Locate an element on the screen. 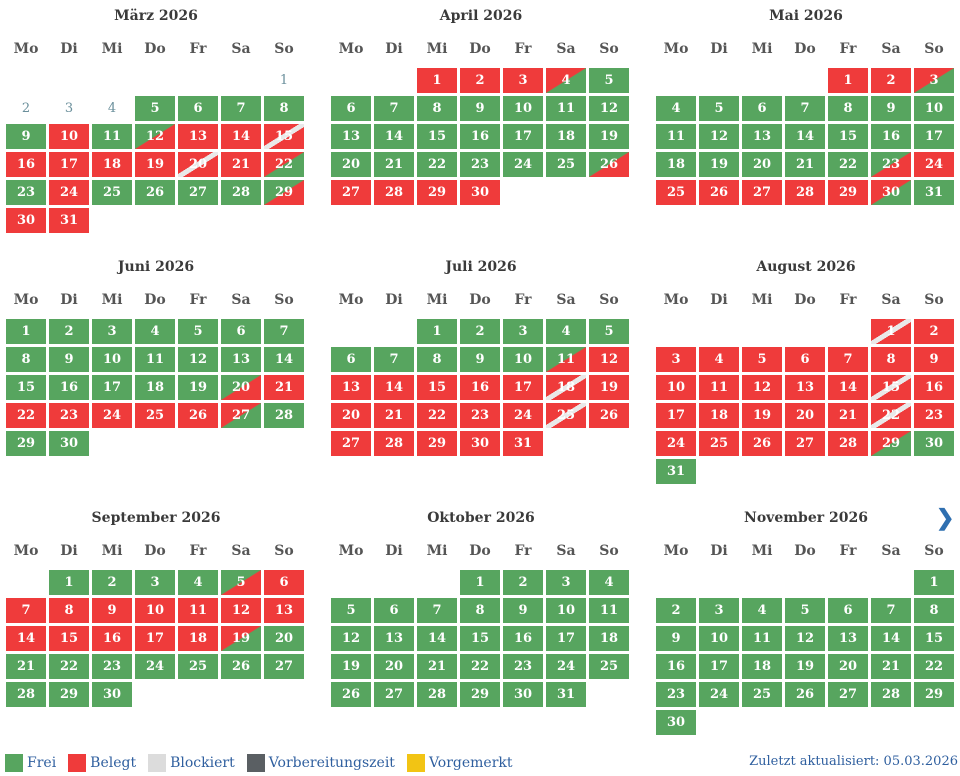 This screenshot has height=776, width=960. calendar-day: 26 is located at coordinates (762, 443).